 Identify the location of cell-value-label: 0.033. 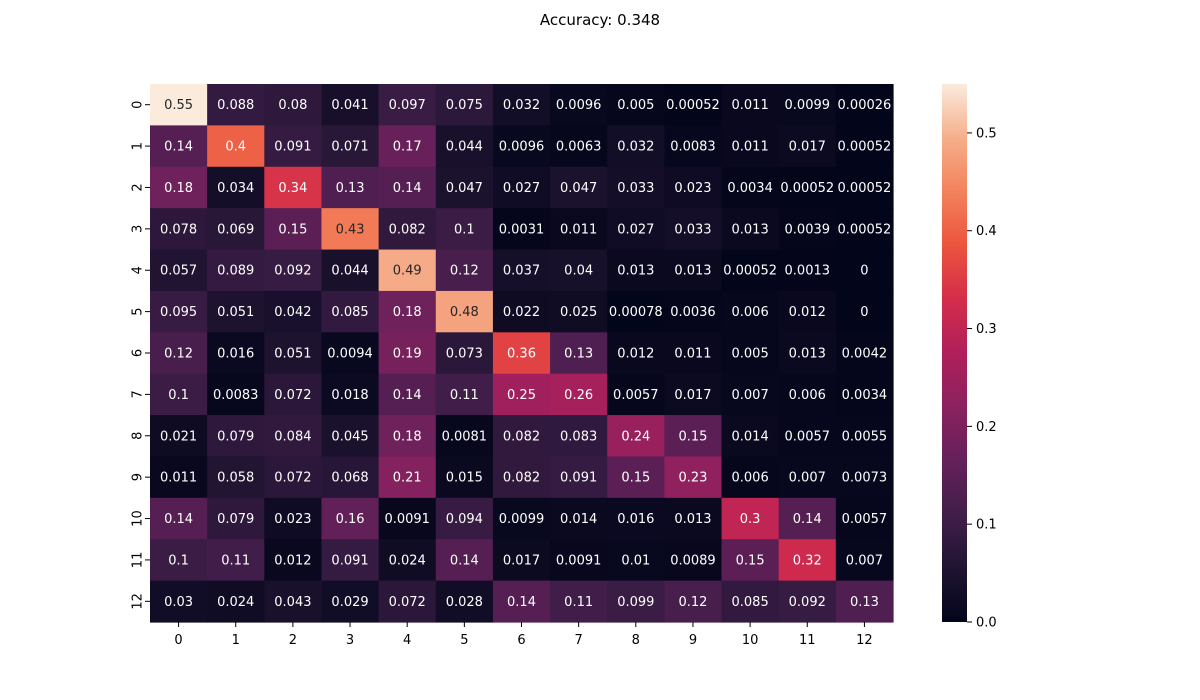
(692, 229).